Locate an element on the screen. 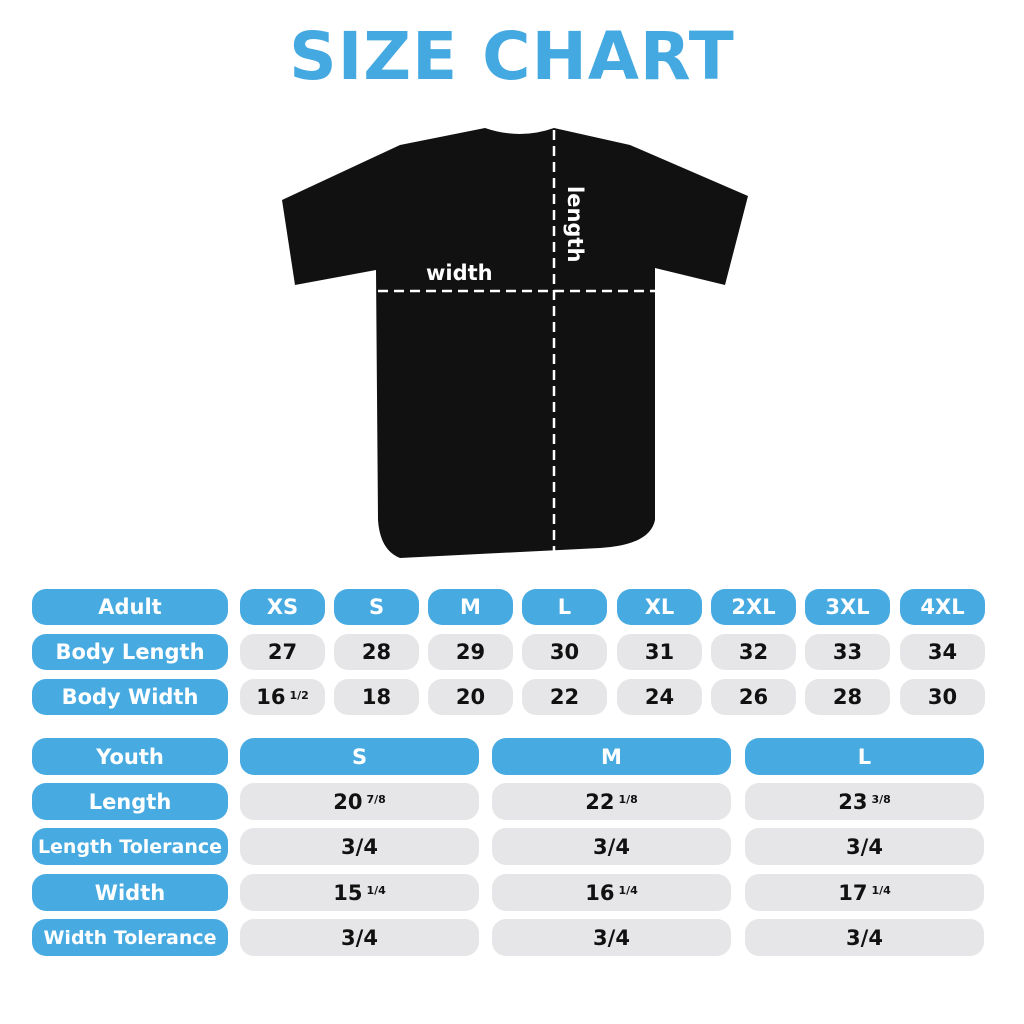 Image resolution: width=1024 pixels, height=1024 pixels. value-fraction: 1/2 is located at coordinates (299, 695).